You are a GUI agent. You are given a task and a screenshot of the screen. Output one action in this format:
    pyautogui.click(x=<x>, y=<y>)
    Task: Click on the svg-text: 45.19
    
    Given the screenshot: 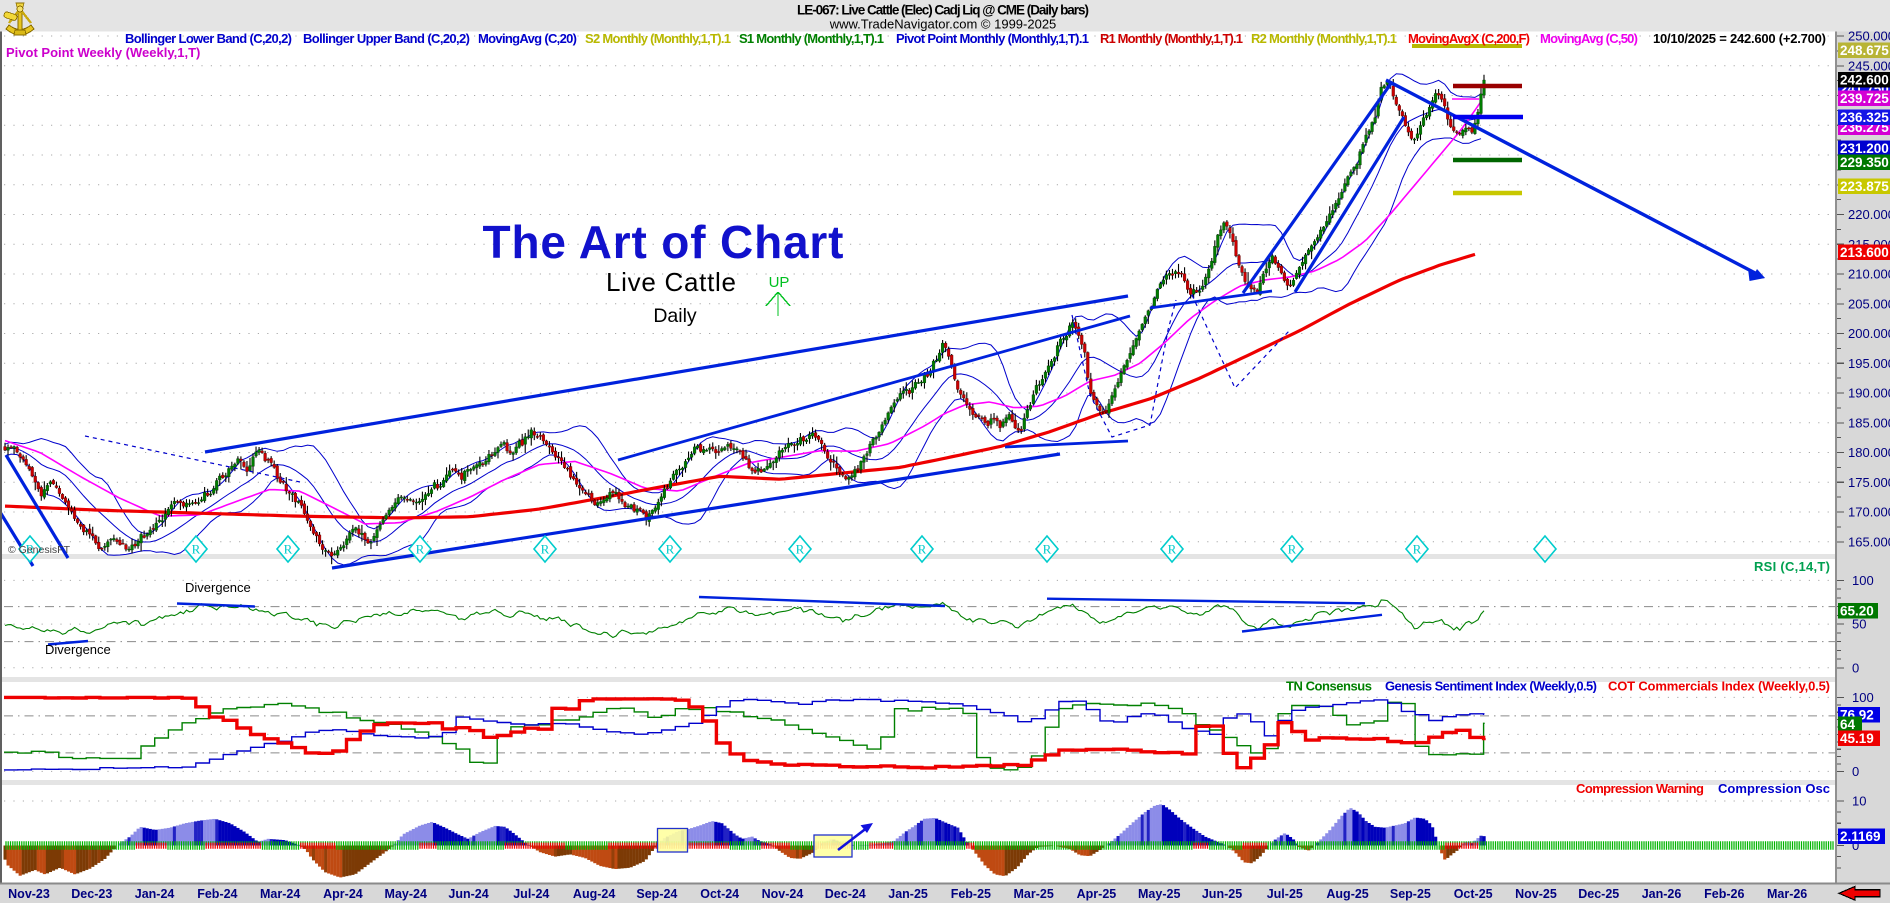 What is the action you would take?
    pyautogui.click(x=1857, y=738)
    